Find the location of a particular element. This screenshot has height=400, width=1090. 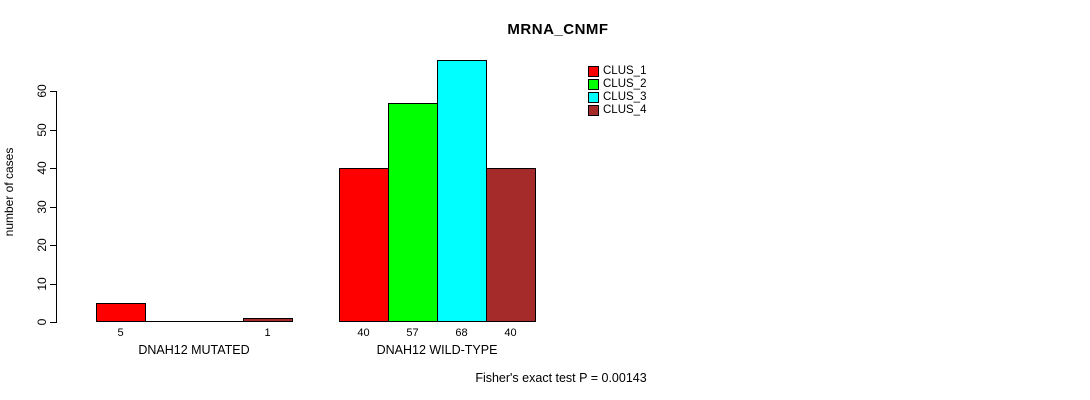

y-tick-label: 40 is located at coordinates (42, 168).